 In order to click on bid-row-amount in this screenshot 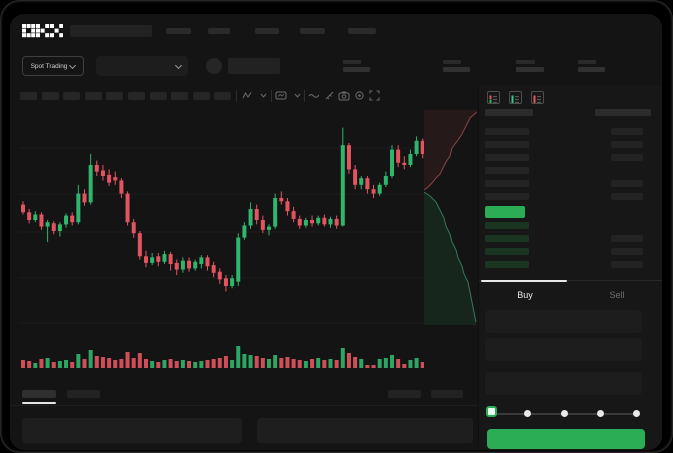, I will do `click(627, 251)`.